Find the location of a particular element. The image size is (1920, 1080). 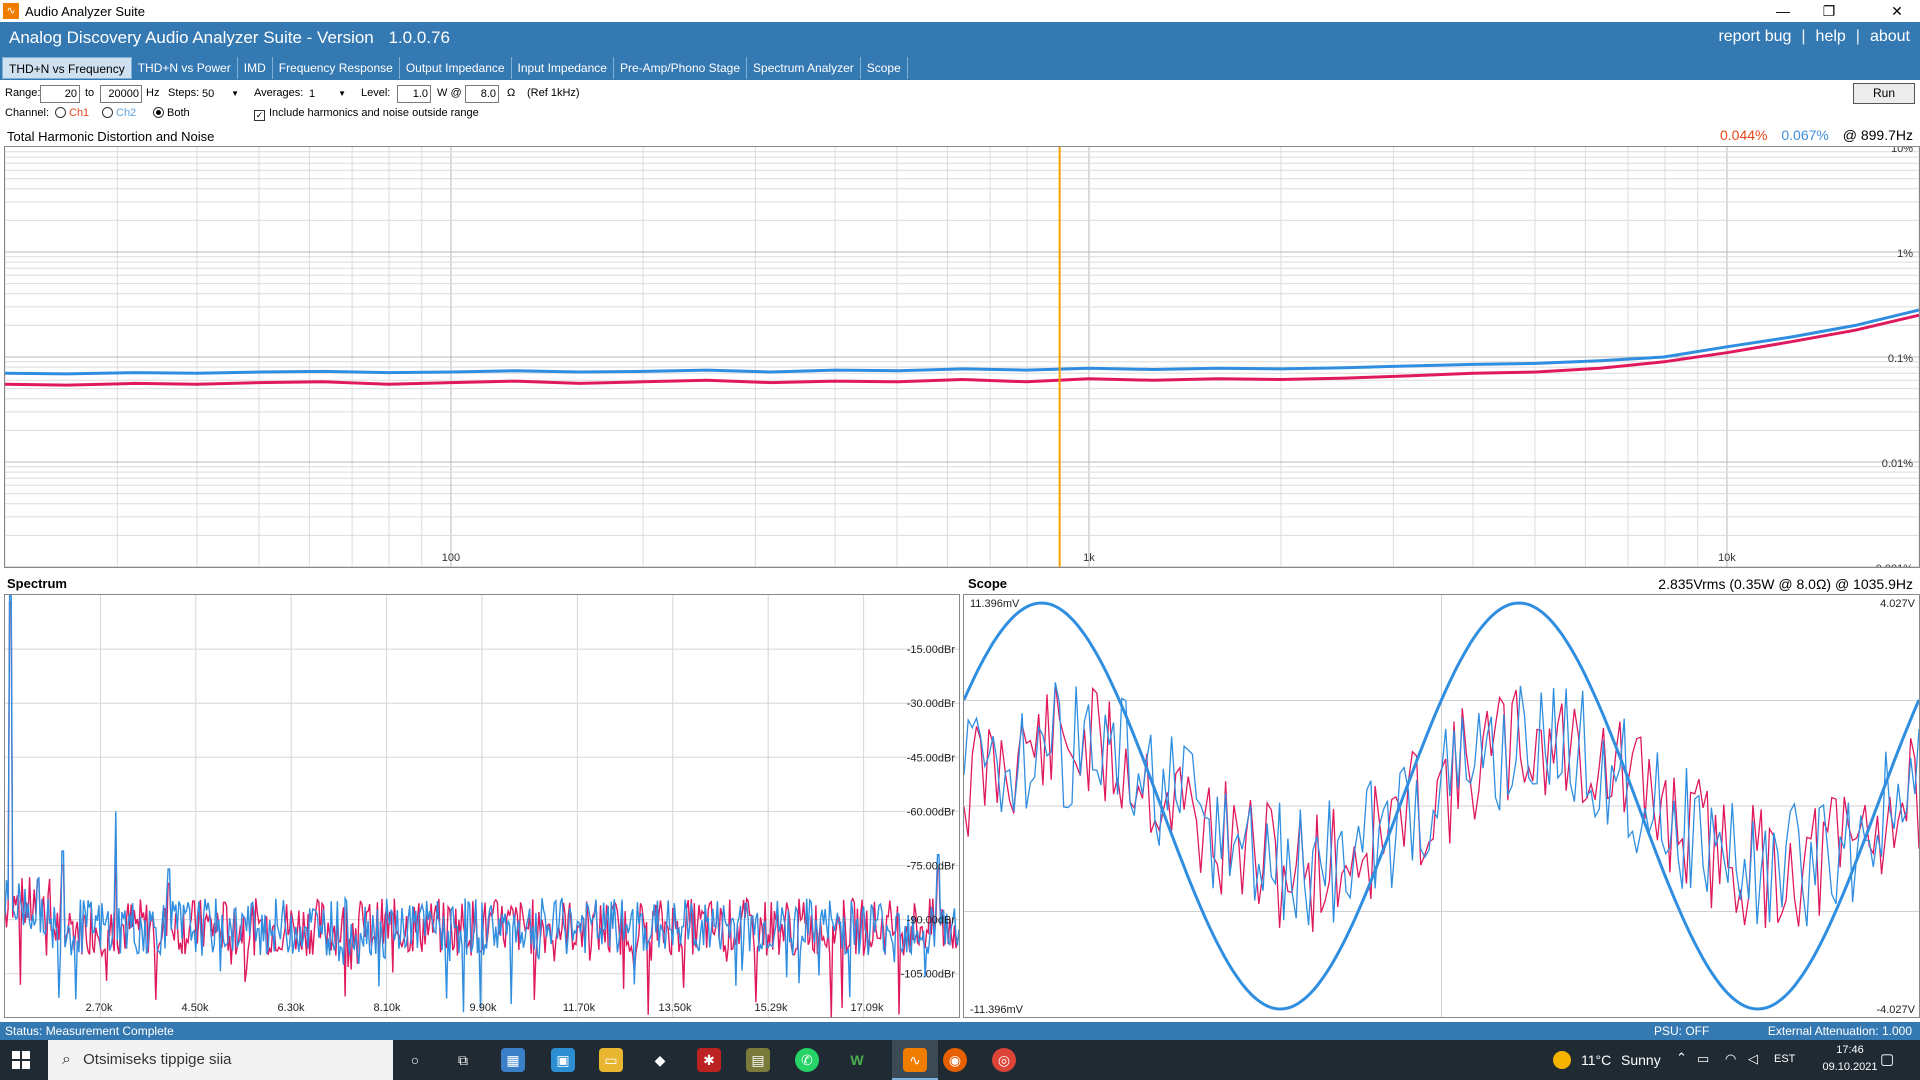

thd-cursor-readout: 0.044% 0.067% @ 899.7Hz is located at coordinates (1816, 135).